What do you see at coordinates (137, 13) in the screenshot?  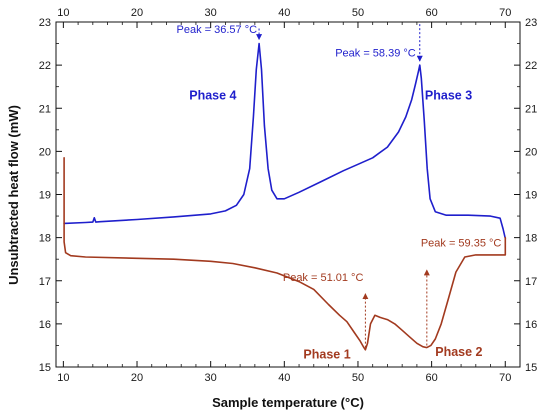 I see `x-tick-label-top: 20` at bounding box center [137, 13].